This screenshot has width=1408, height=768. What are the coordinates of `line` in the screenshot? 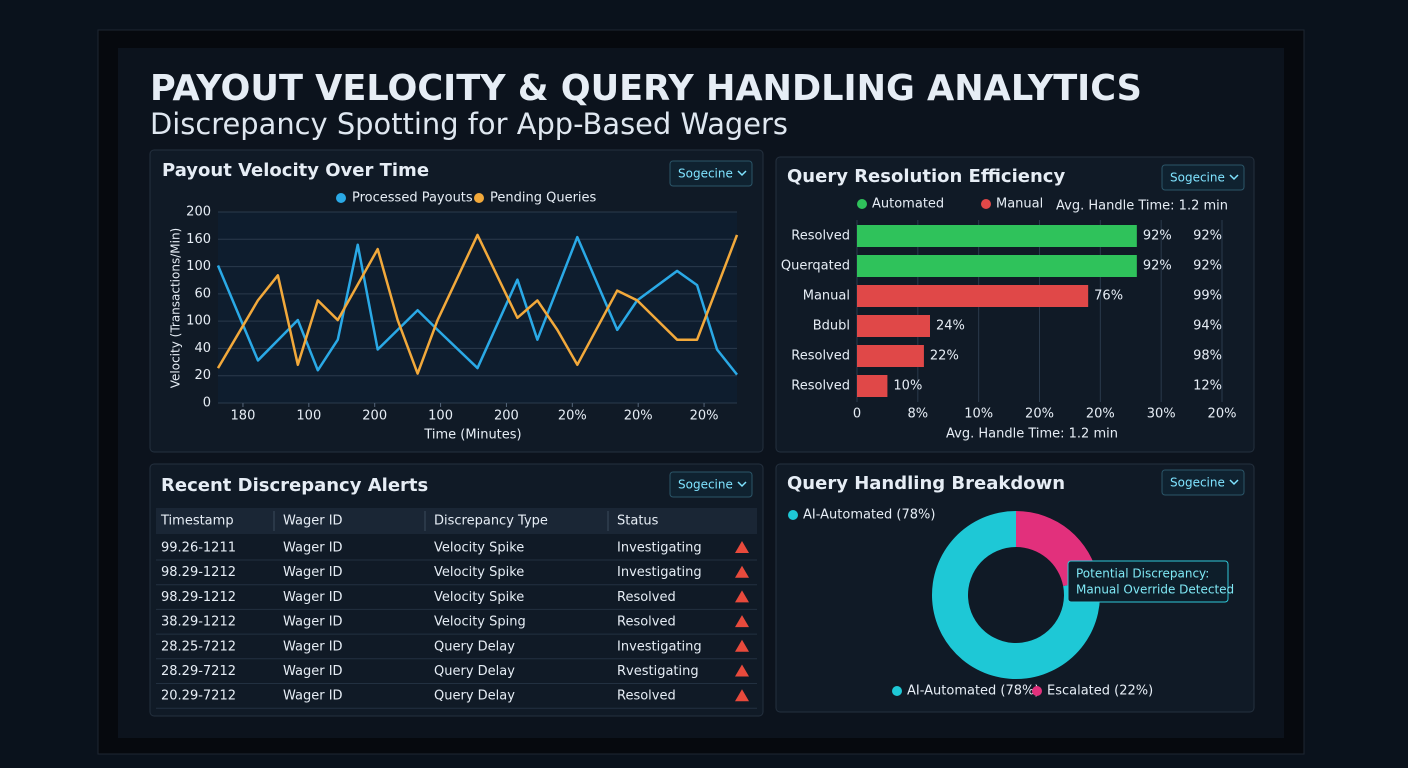 It's located at (477, 304).